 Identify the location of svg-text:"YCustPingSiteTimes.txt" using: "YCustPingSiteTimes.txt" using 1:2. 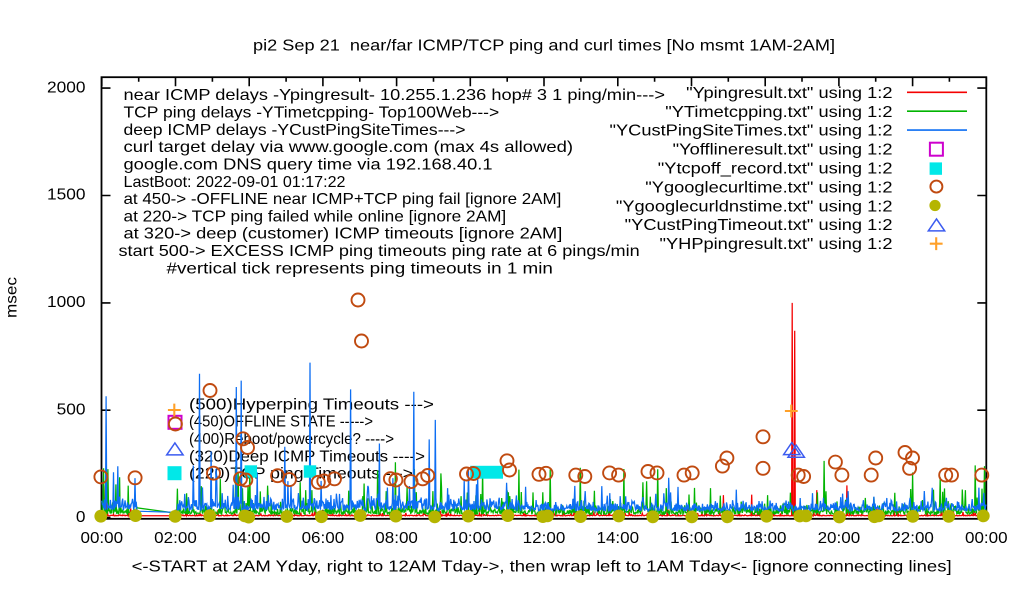
(751, 131).